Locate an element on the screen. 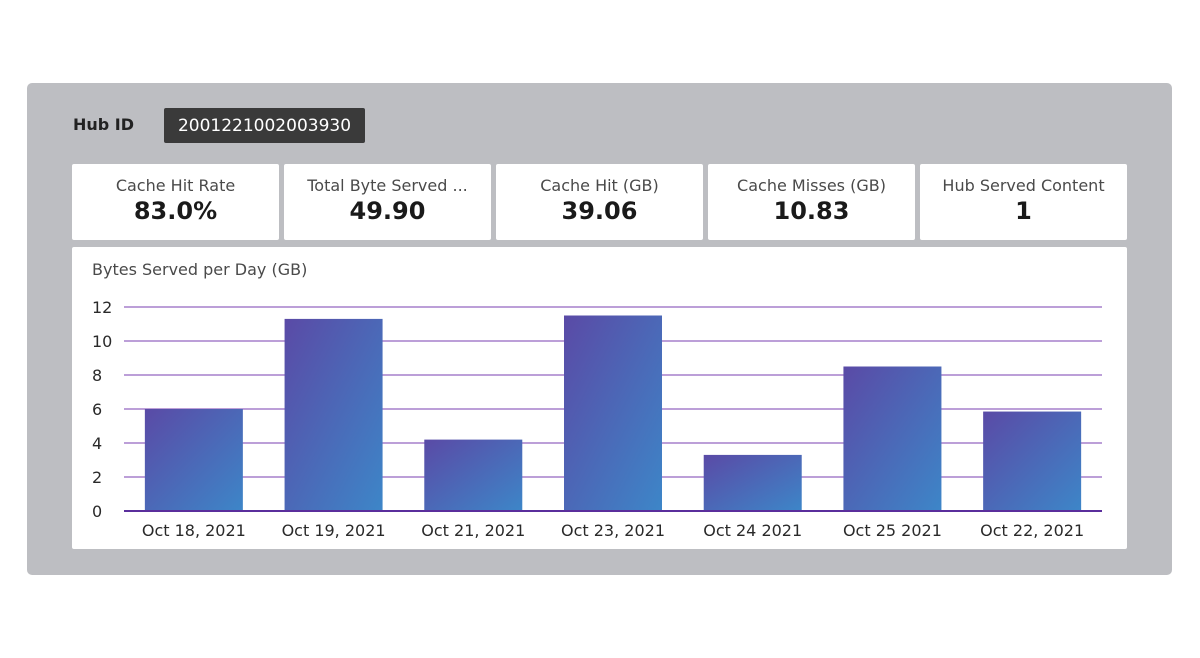 This screenshot has width=1200, height=658. x-tick-label: Oct 25 2021 is located at coordinates (892, 530).